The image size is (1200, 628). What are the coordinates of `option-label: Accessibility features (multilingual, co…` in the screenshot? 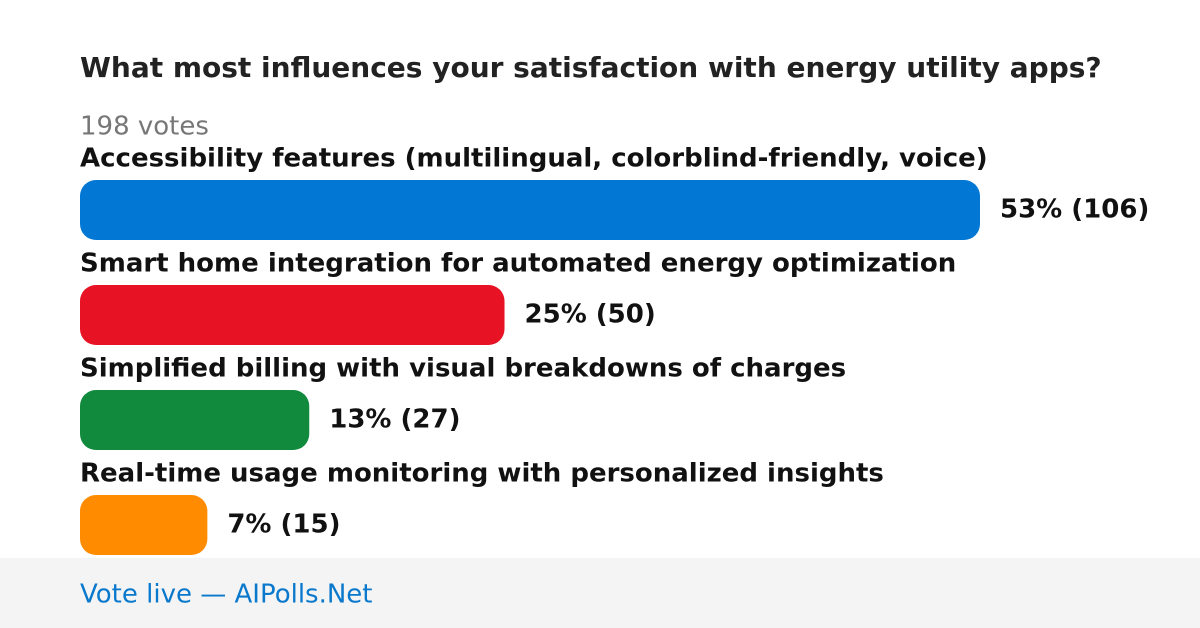 It's located at (534, 159).